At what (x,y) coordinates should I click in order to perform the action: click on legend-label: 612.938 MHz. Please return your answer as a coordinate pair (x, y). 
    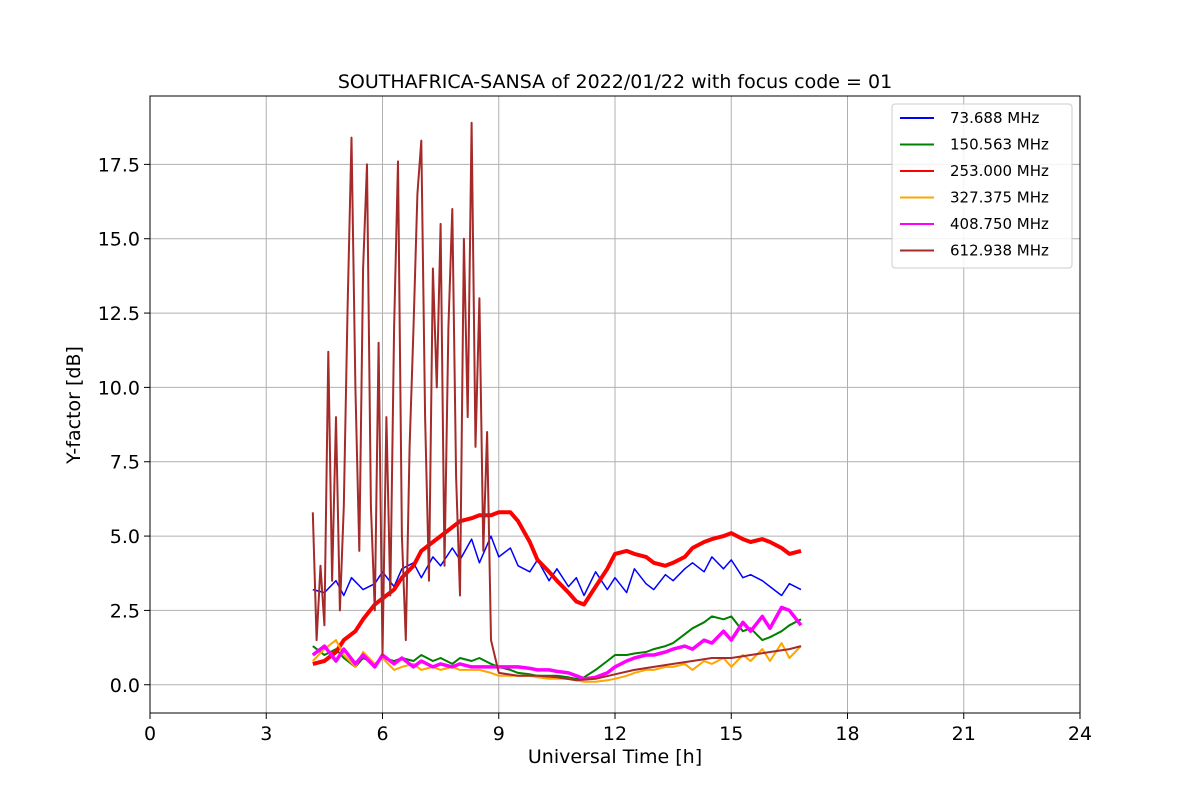
    Looking at the image, I should click on (999, 251).